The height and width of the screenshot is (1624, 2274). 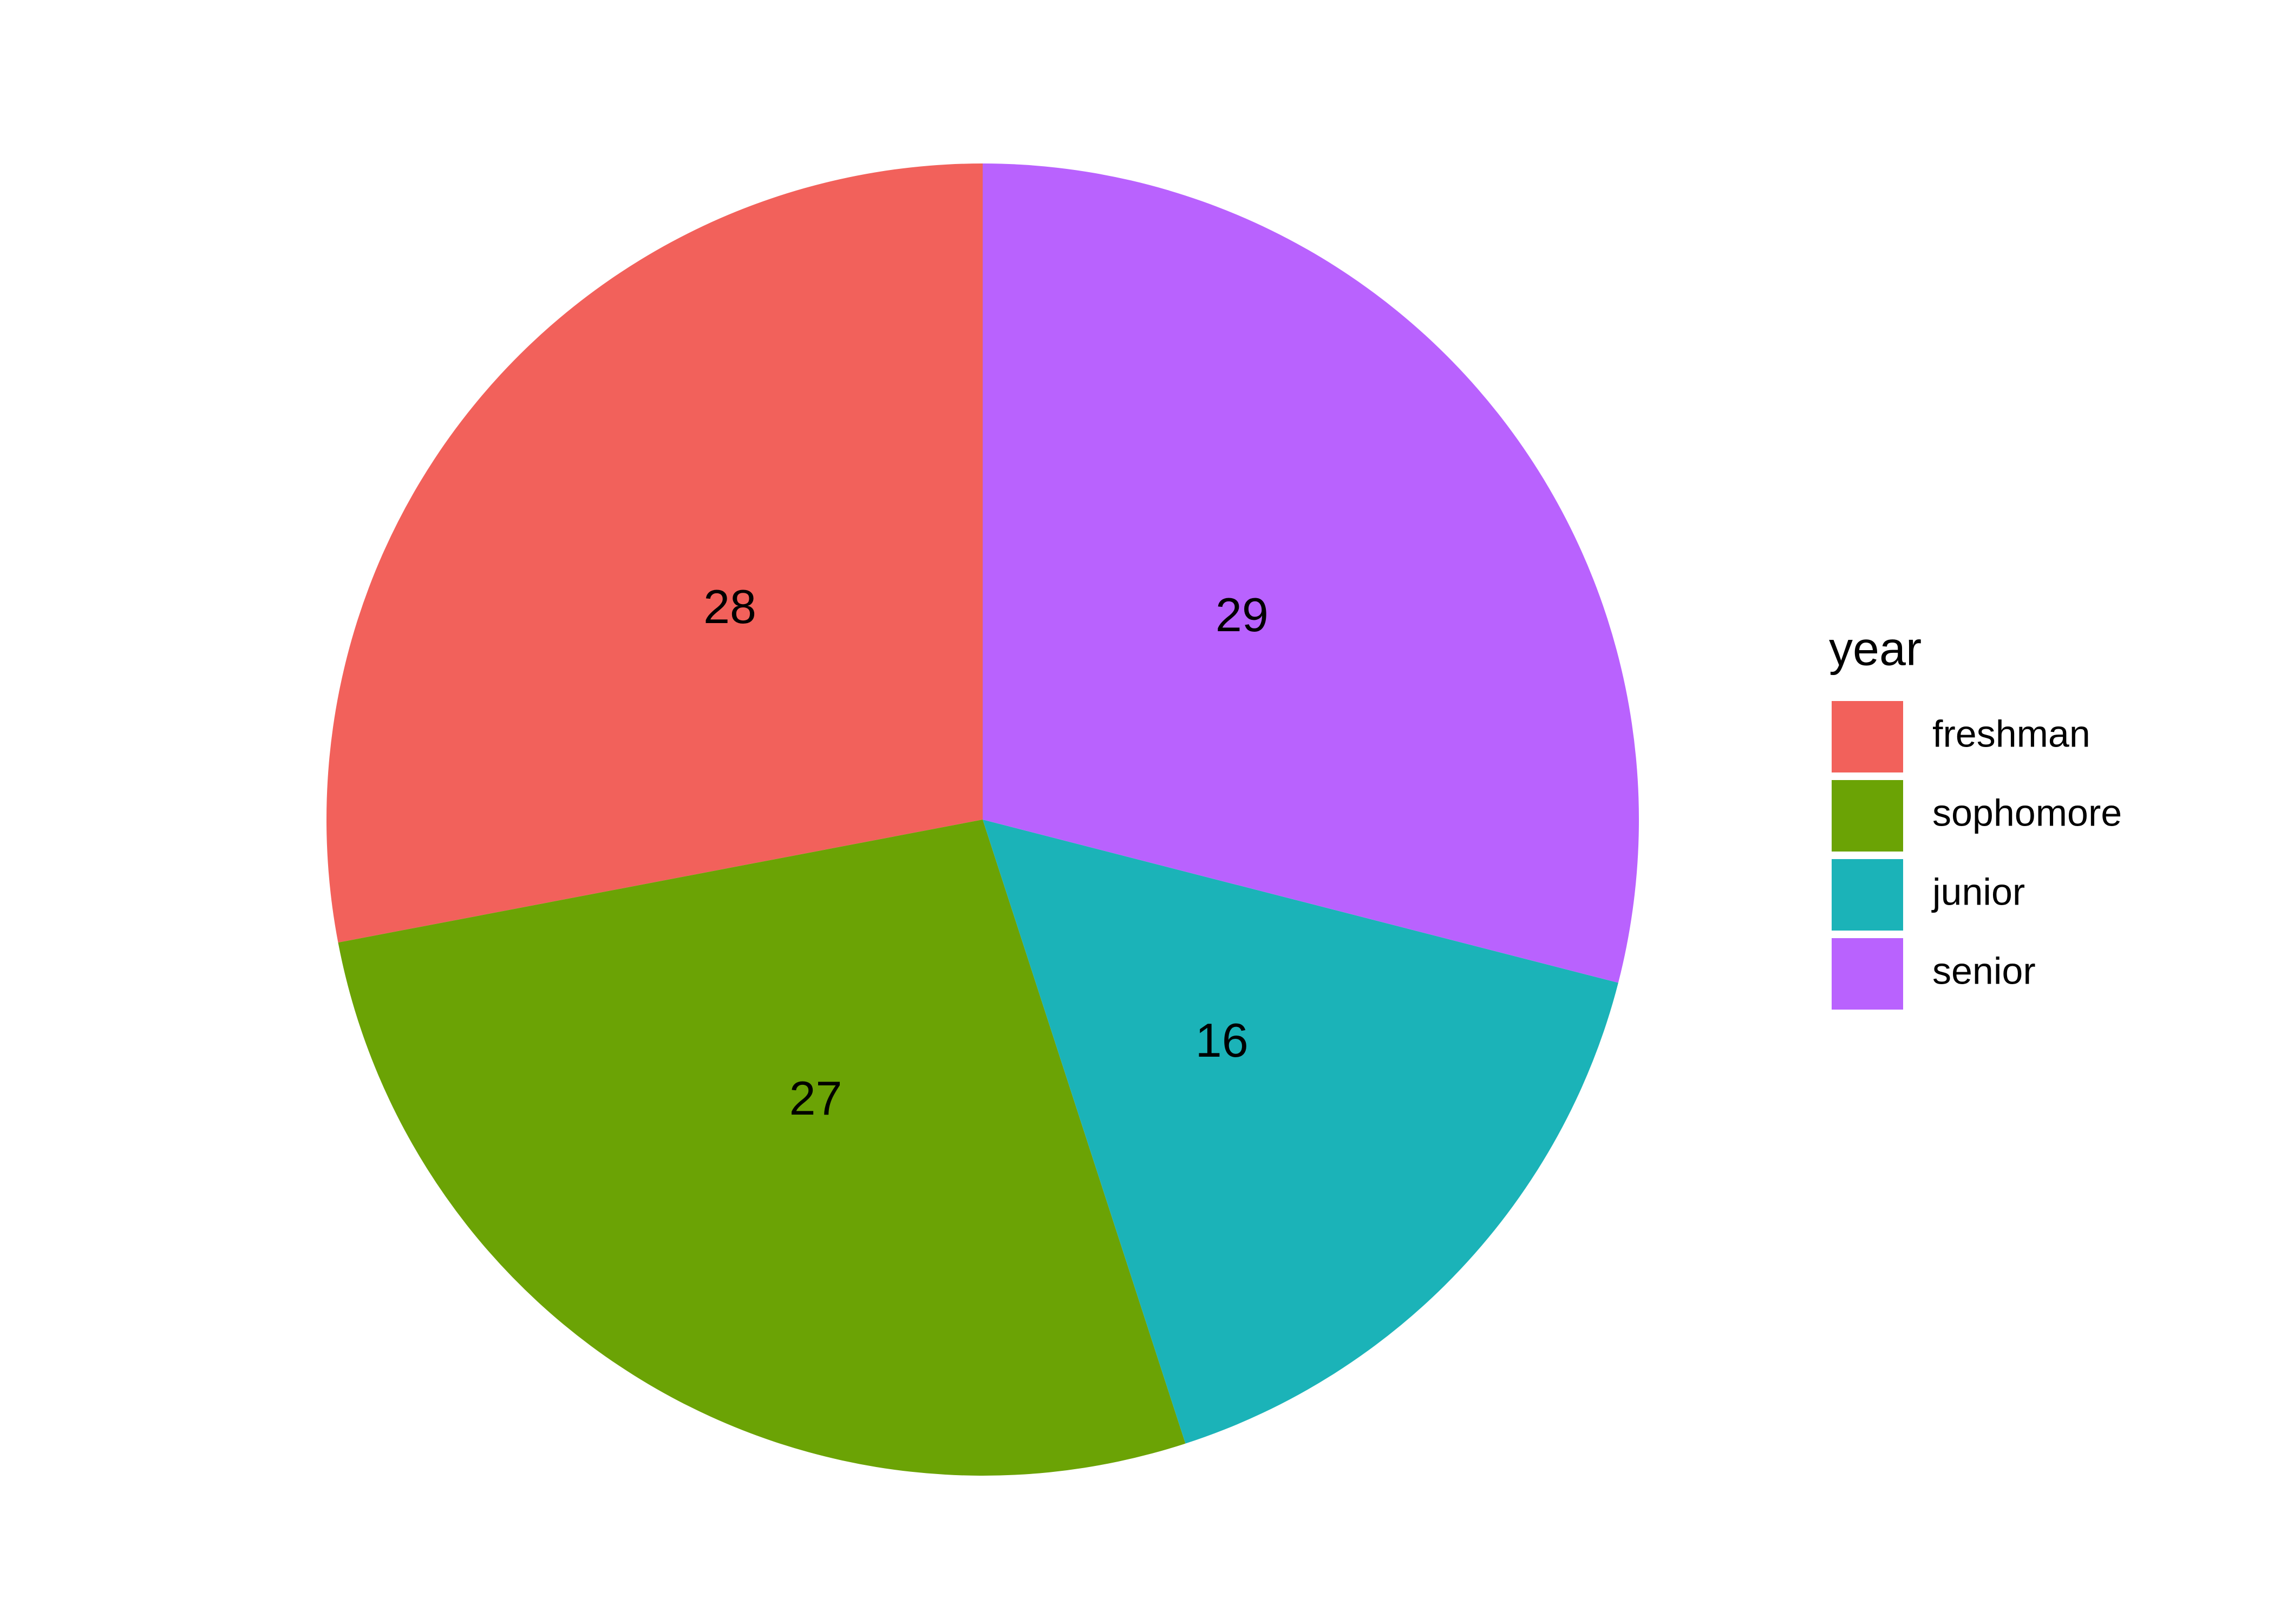 What do you see at coordinates (816, 1098) in the screenshot?
I see `slice-label: 27` at bounding box center [816, 1098].